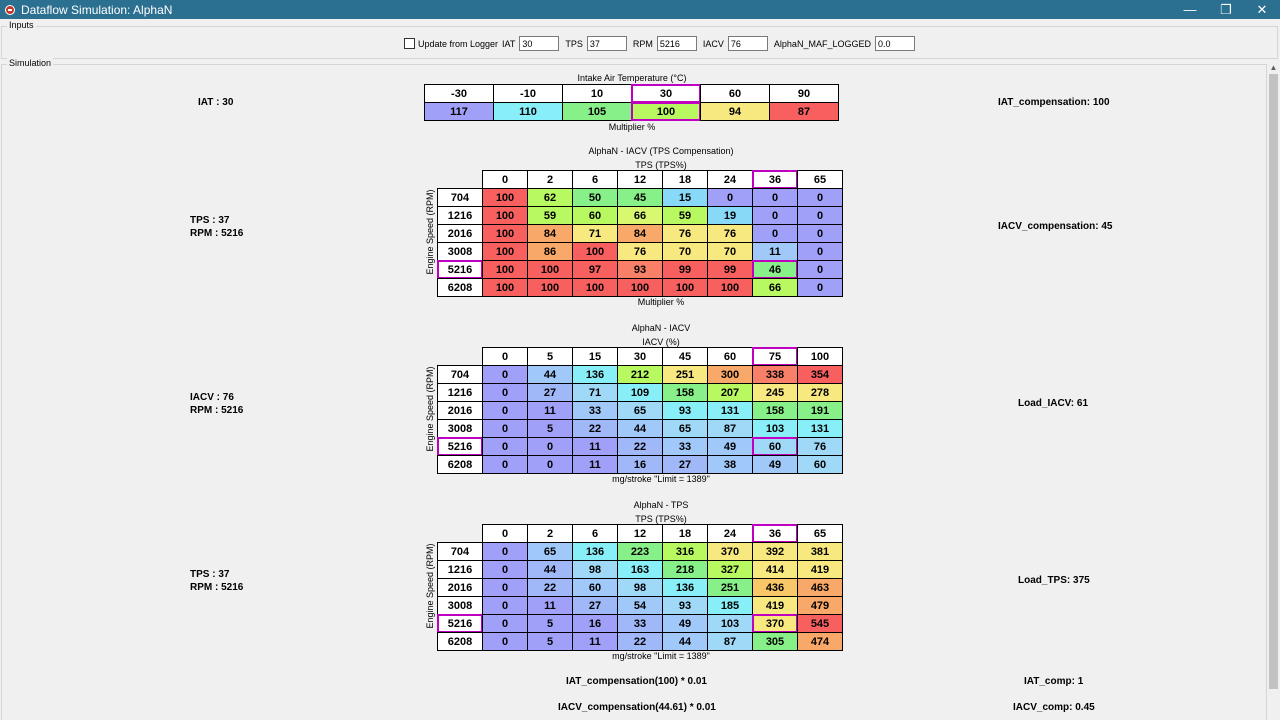 The image size is (1280, 720). Describe the element at coordinates (1262, 9) in the screenshot. I see `close-button: ✕` at that location.